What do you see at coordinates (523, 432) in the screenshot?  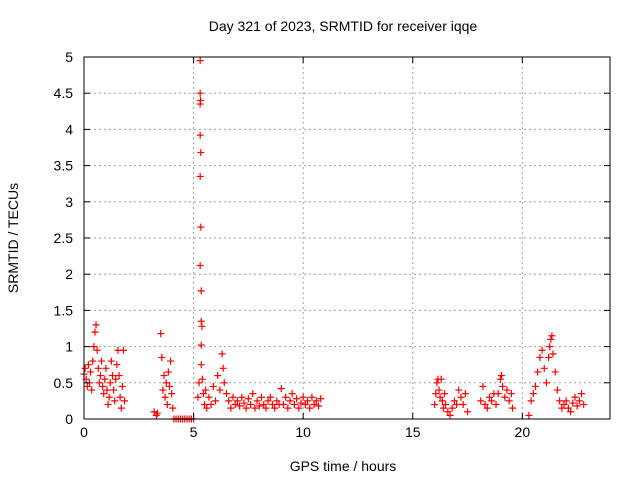 I see `x-tick-label: 20` at bounding box center [523, 432].